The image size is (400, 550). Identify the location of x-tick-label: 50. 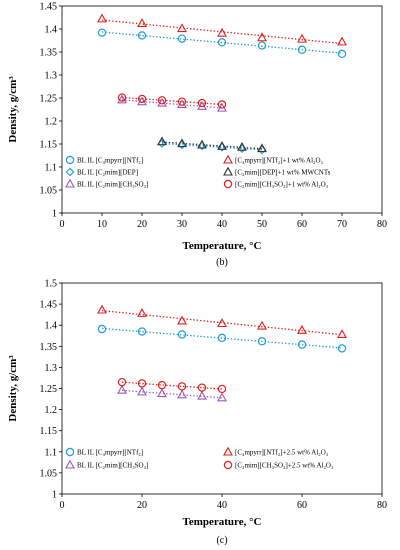
(262, 224).